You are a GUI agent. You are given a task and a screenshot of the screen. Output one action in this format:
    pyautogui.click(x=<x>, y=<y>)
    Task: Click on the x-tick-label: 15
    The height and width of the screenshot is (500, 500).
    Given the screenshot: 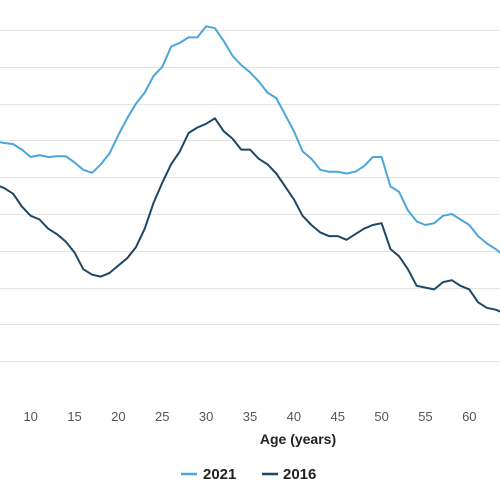 What is the action you would take?
    pyautogui.click(x=74, y=416)
    